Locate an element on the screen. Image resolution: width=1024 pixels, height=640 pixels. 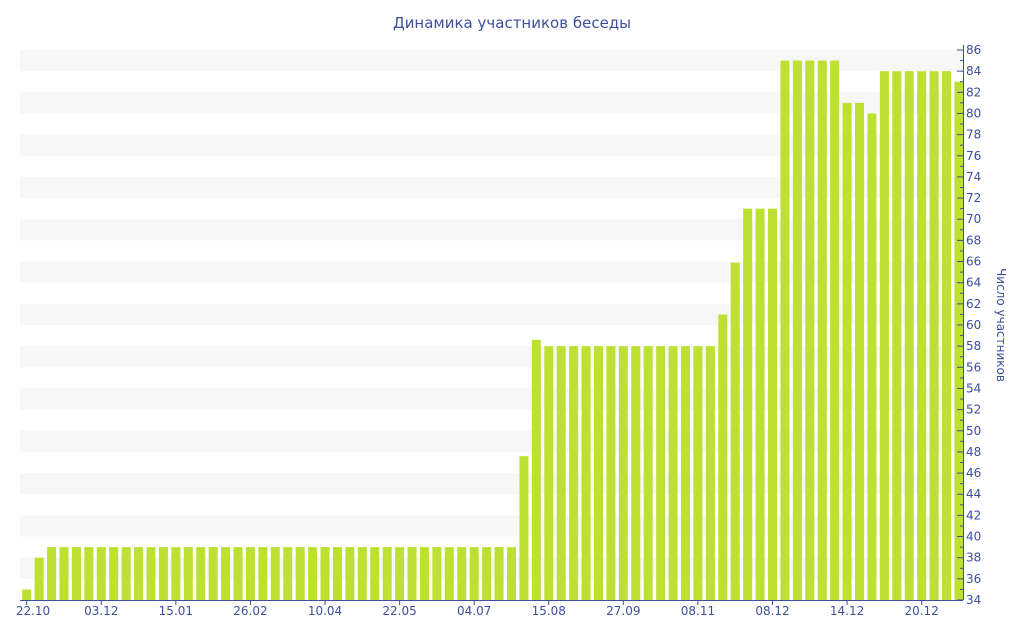
x-tick-label: 08.12 is located at coordinates (772, 611).